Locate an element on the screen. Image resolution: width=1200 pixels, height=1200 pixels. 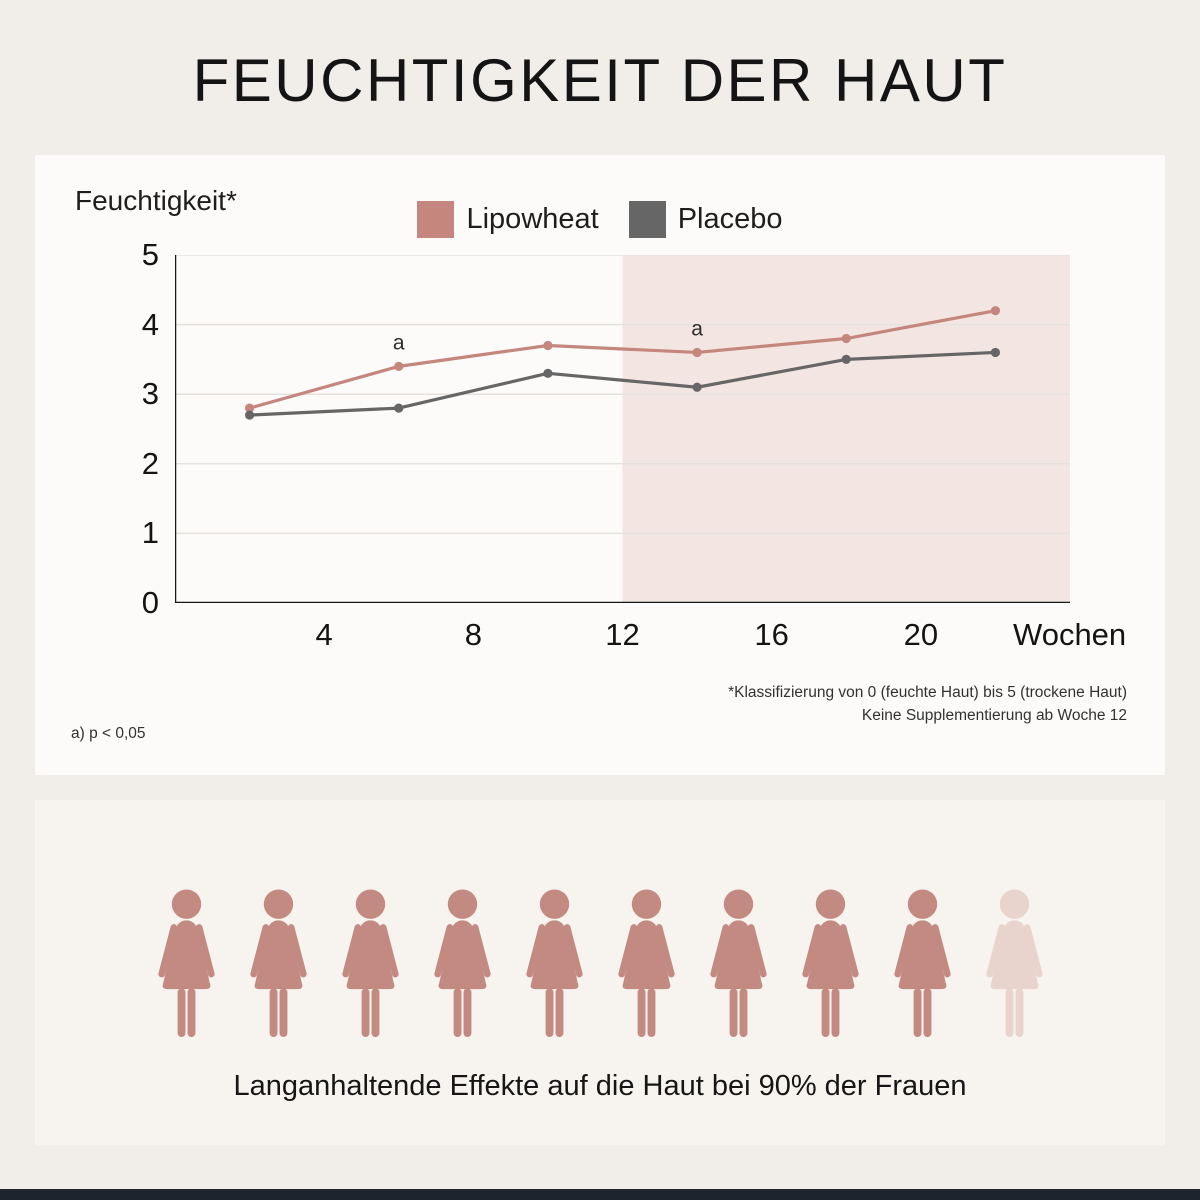
legend-item-lipowheat: Lipowheat is located at coordinates (508, 219).